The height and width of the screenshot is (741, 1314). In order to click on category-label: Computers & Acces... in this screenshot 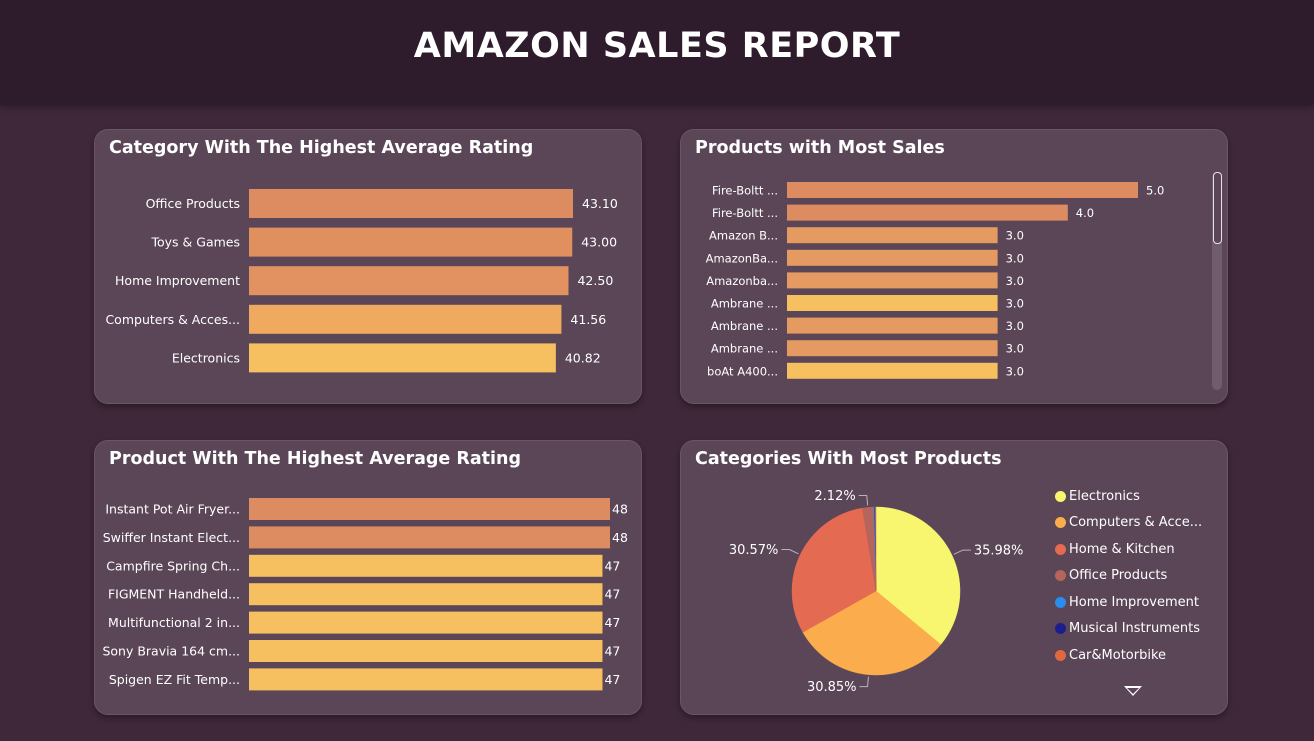, I will do `click(172, 319)`.